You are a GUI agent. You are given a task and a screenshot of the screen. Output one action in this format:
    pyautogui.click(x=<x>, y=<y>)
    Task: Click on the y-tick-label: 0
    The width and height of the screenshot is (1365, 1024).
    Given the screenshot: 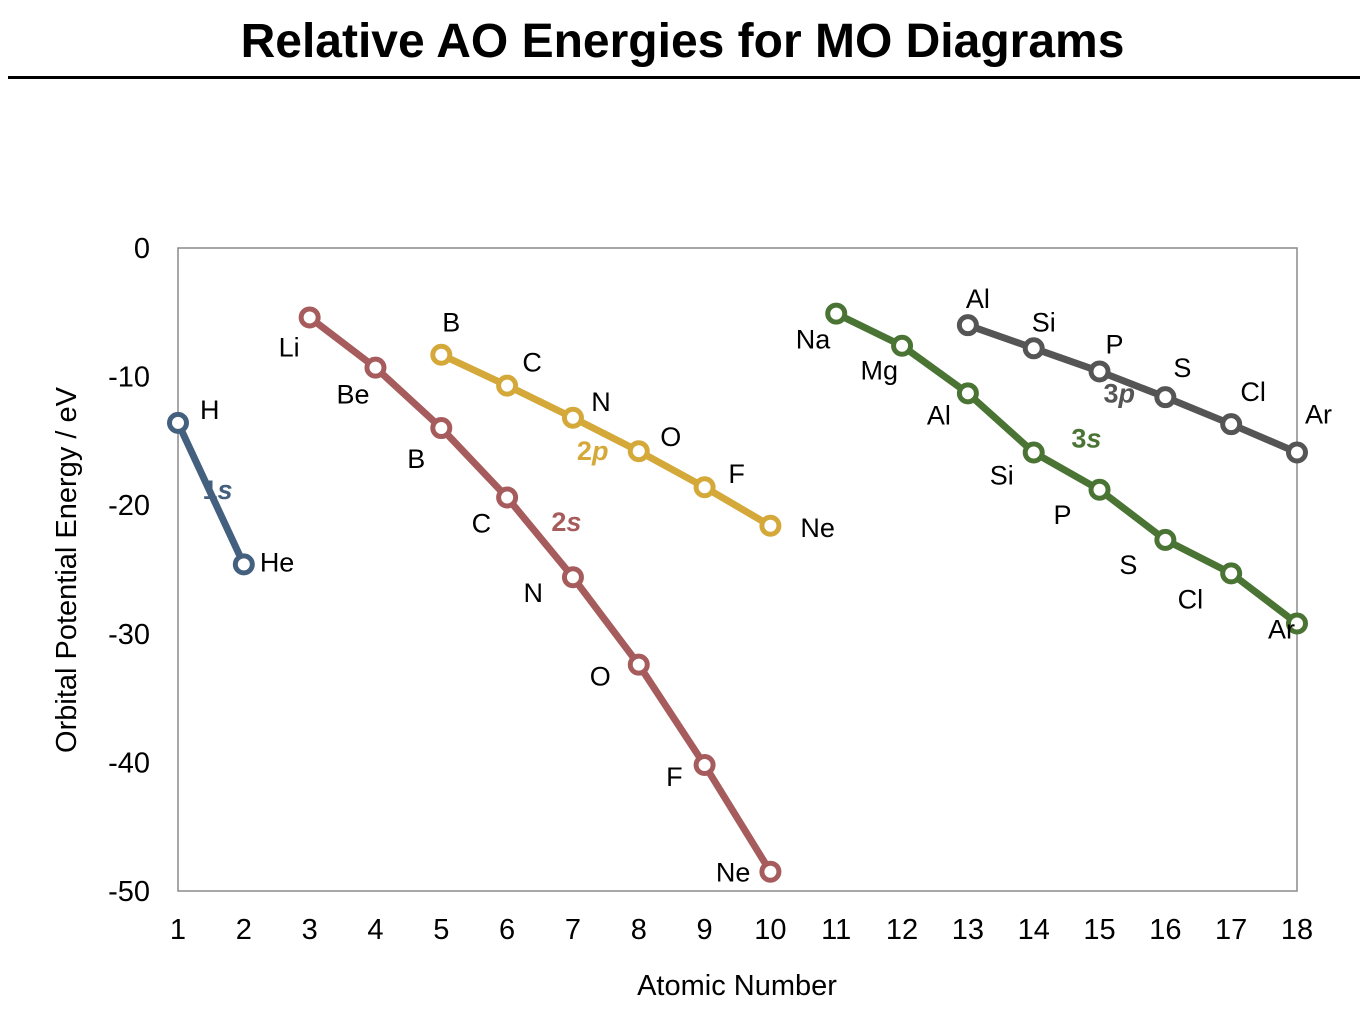 What is the action you would take?
    pyautogui.click(x=142, y=249)
    